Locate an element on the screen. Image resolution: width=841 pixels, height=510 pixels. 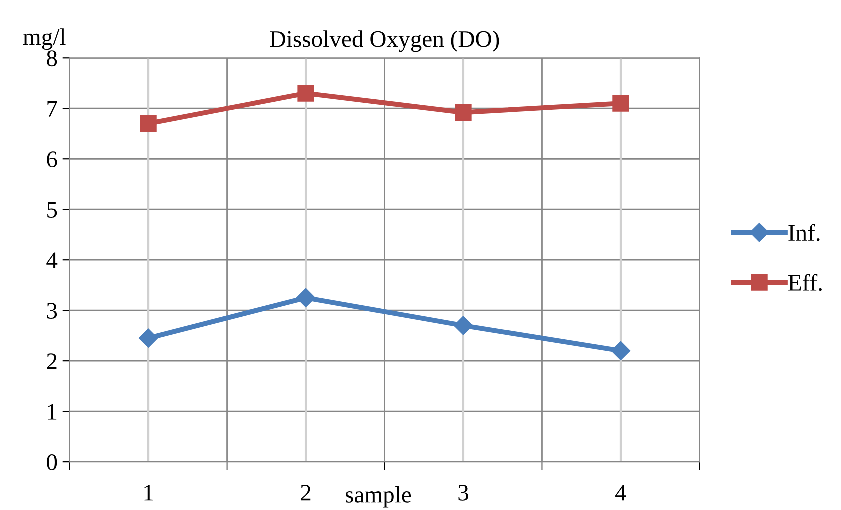
x-tick-label: 2 is located at coordinates (306, 493).